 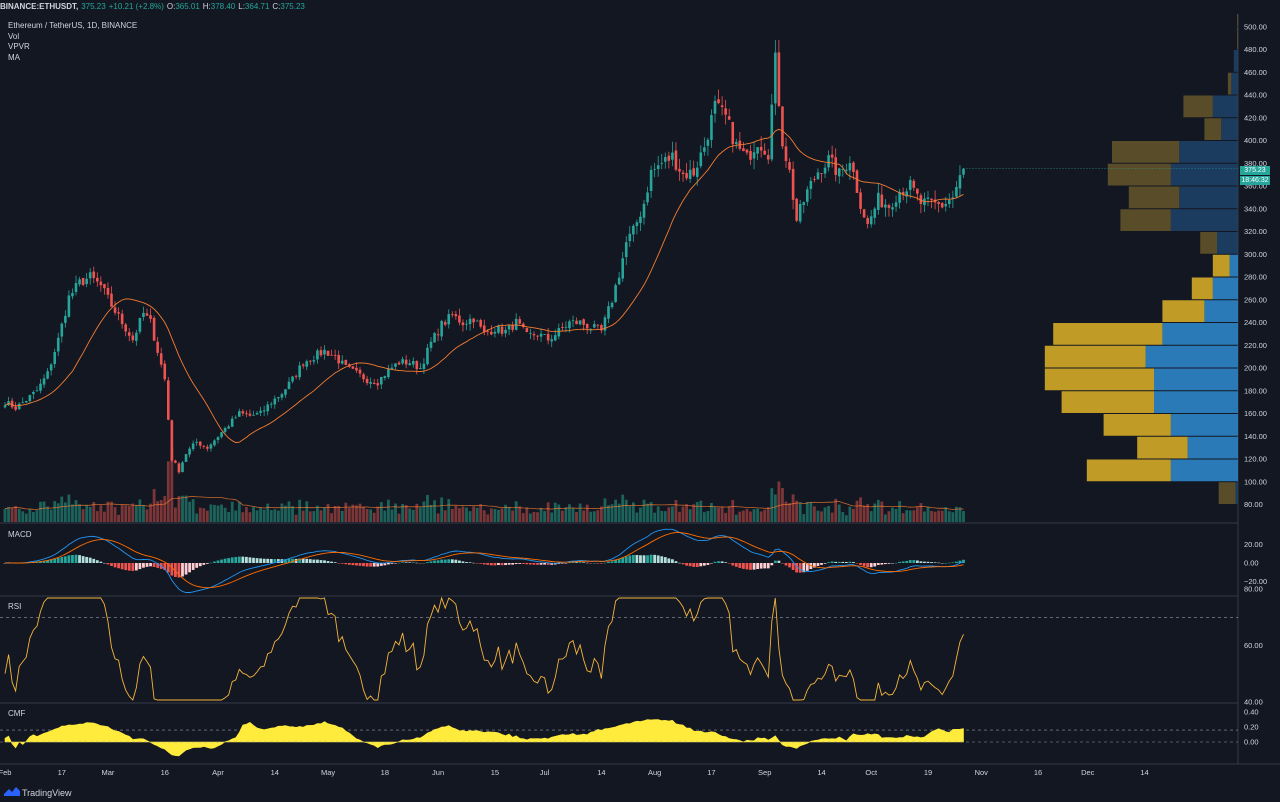 I want to click on price-tick-label: 320.00, so click(x=1255, y=231).